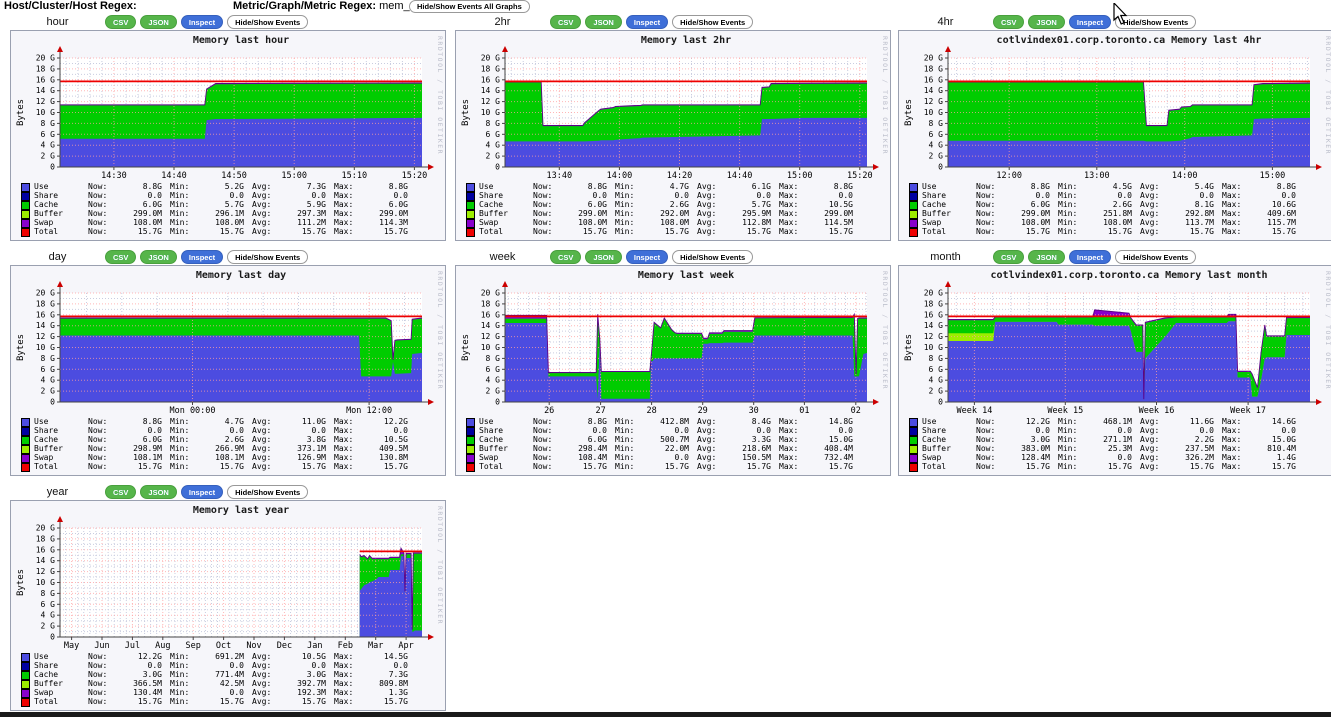  I want to click on x-tick-label: 12:00, so click(1009, 176).